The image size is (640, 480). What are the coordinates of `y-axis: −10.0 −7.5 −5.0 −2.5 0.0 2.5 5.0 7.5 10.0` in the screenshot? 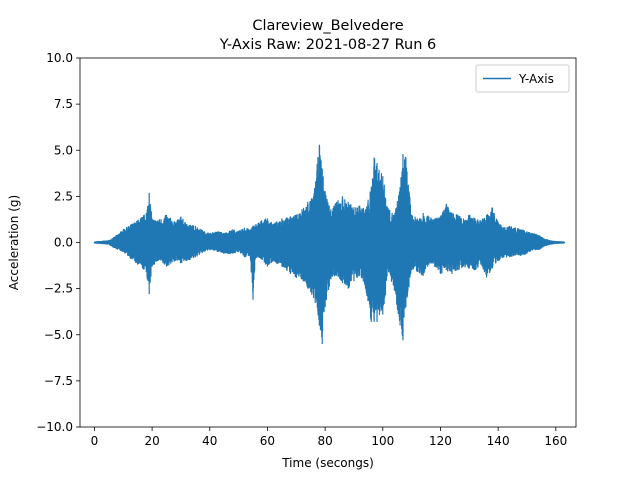 It's located at (58, 242).